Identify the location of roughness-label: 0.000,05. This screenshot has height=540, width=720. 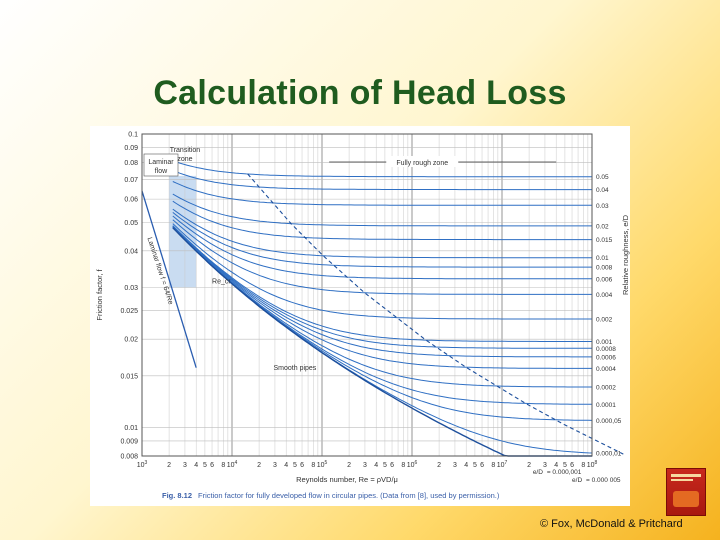
(609, 421).